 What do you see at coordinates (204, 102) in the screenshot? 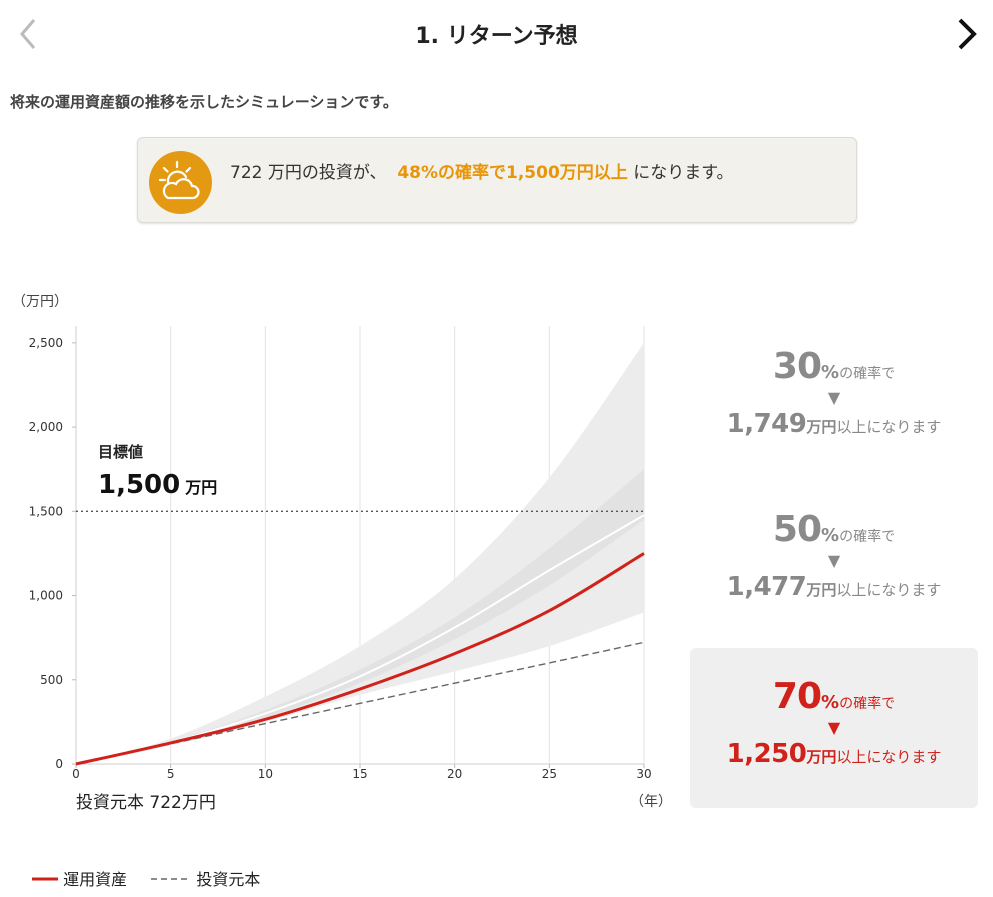
I see `intro-text: 将来の運用資産額の推移を示したシミュレーションです。` at bounding box center [204, 102].